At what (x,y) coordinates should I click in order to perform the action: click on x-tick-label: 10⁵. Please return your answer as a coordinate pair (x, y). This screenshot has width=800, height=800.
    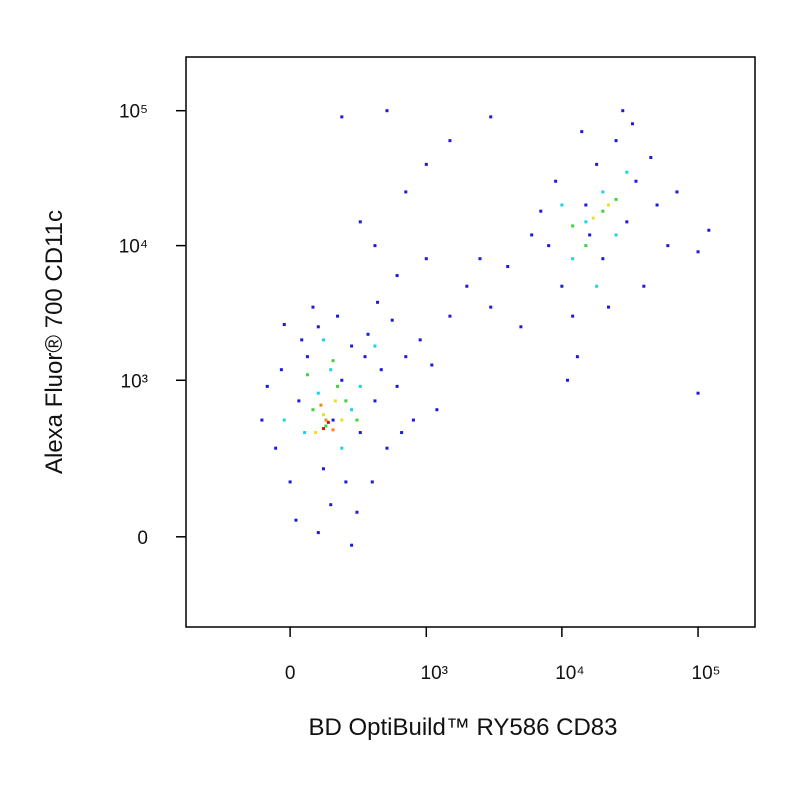
    Looking at the image, I should click on (706, 673).